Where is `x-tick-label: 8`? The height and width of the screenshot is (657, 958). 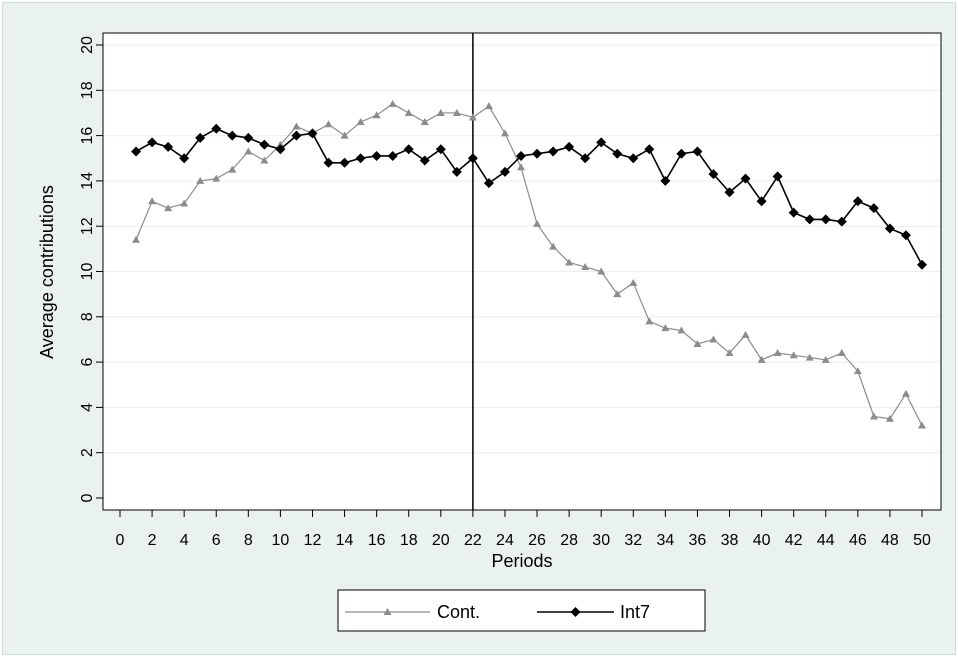
x-tick-label: 8 is located at coordinates (248, 540).